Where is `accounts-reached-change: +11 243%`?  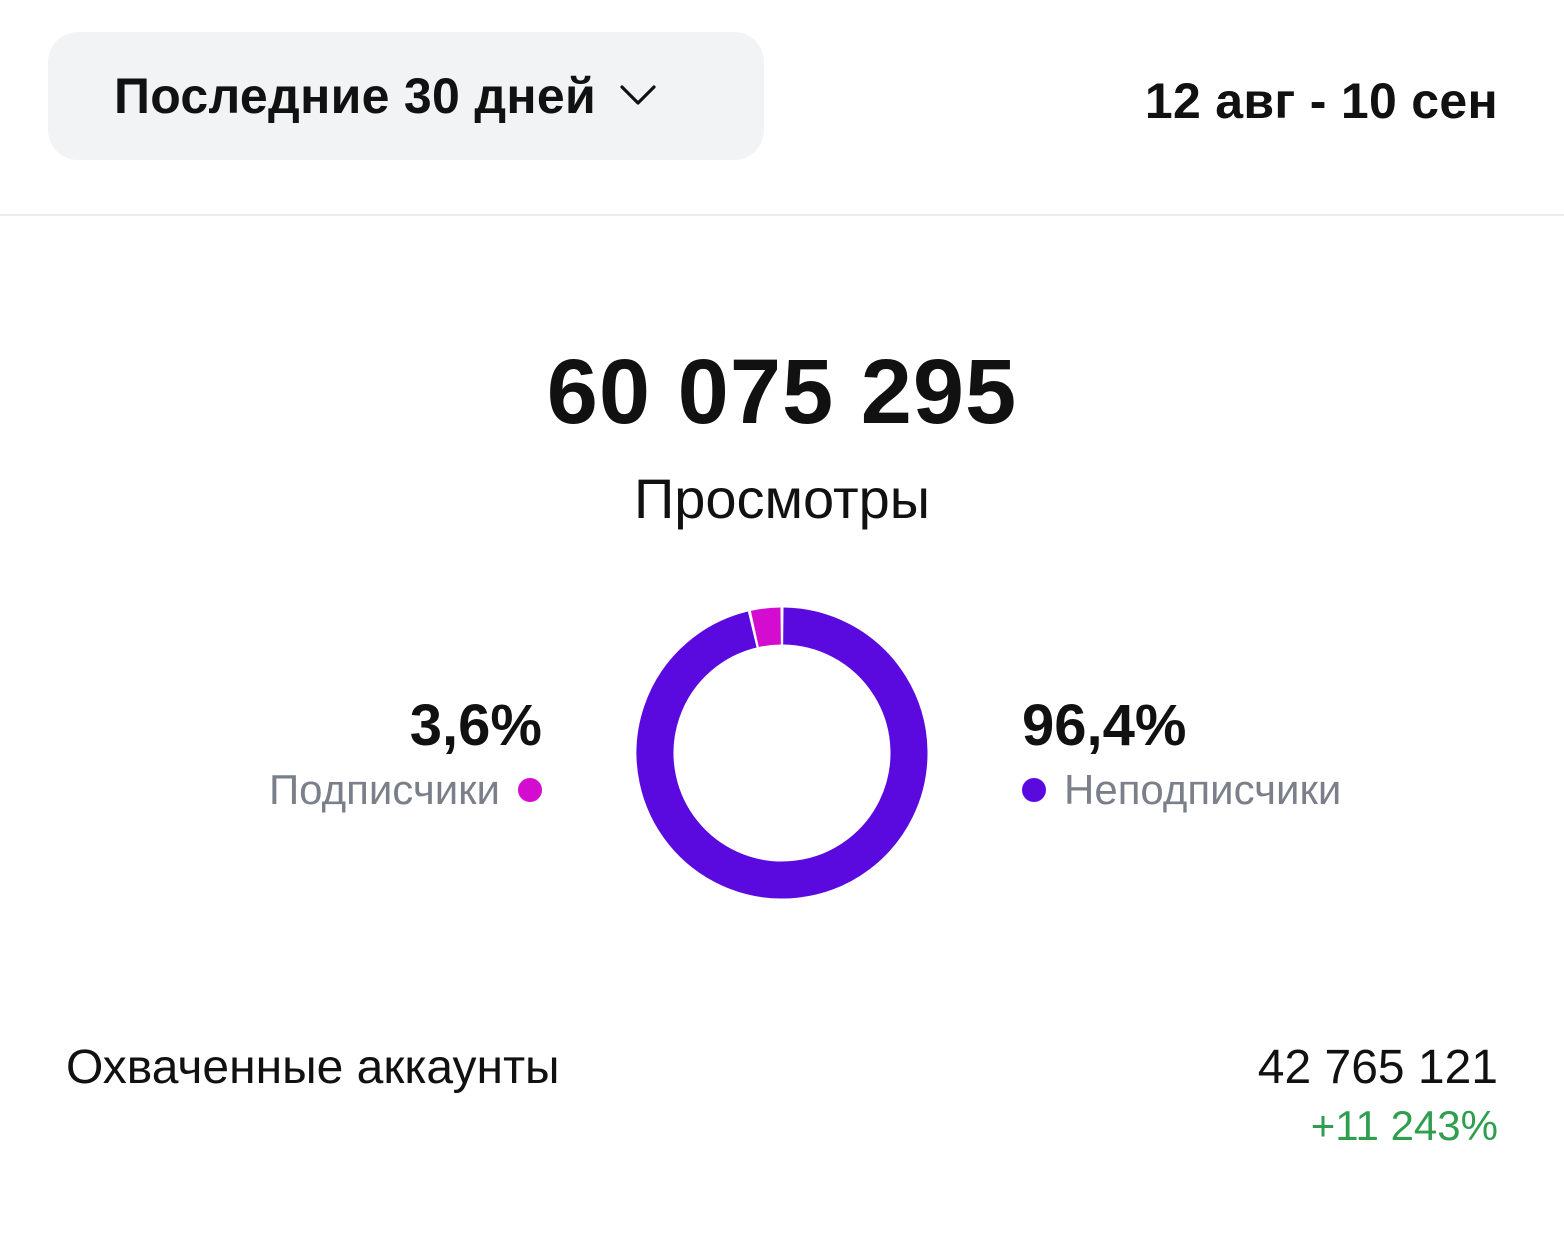
accounts-reached-change: +11 243% is located at coordinates (1404, 1125).